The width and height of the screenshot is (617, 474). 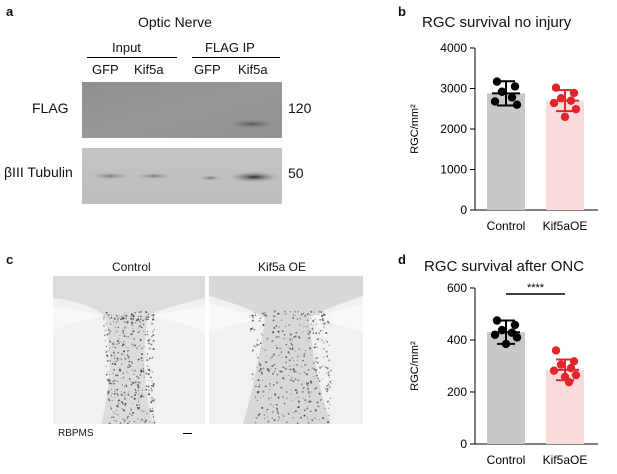 I want to click on chart-d-significance-label: ****, so click(x=536, y=288).